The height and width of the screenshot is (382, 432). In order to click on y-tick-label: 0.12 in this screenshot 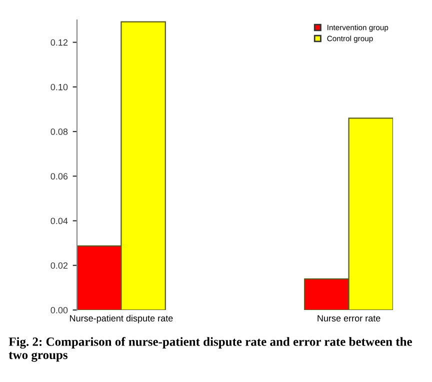, I will do `click(59, 42)`.